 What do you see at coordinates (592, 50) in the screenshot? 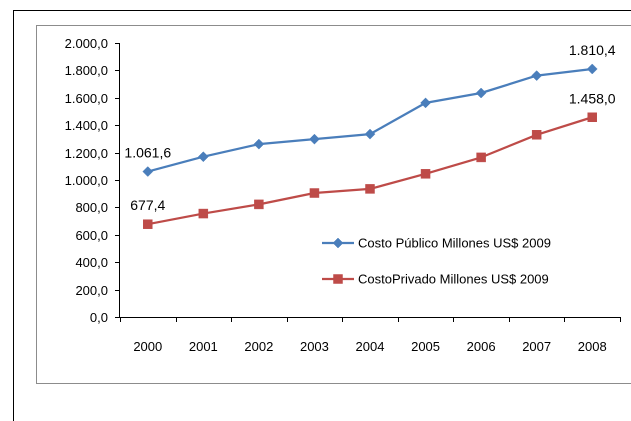
I see `data-label: 1.810,4` at bounding box center [592, 50].